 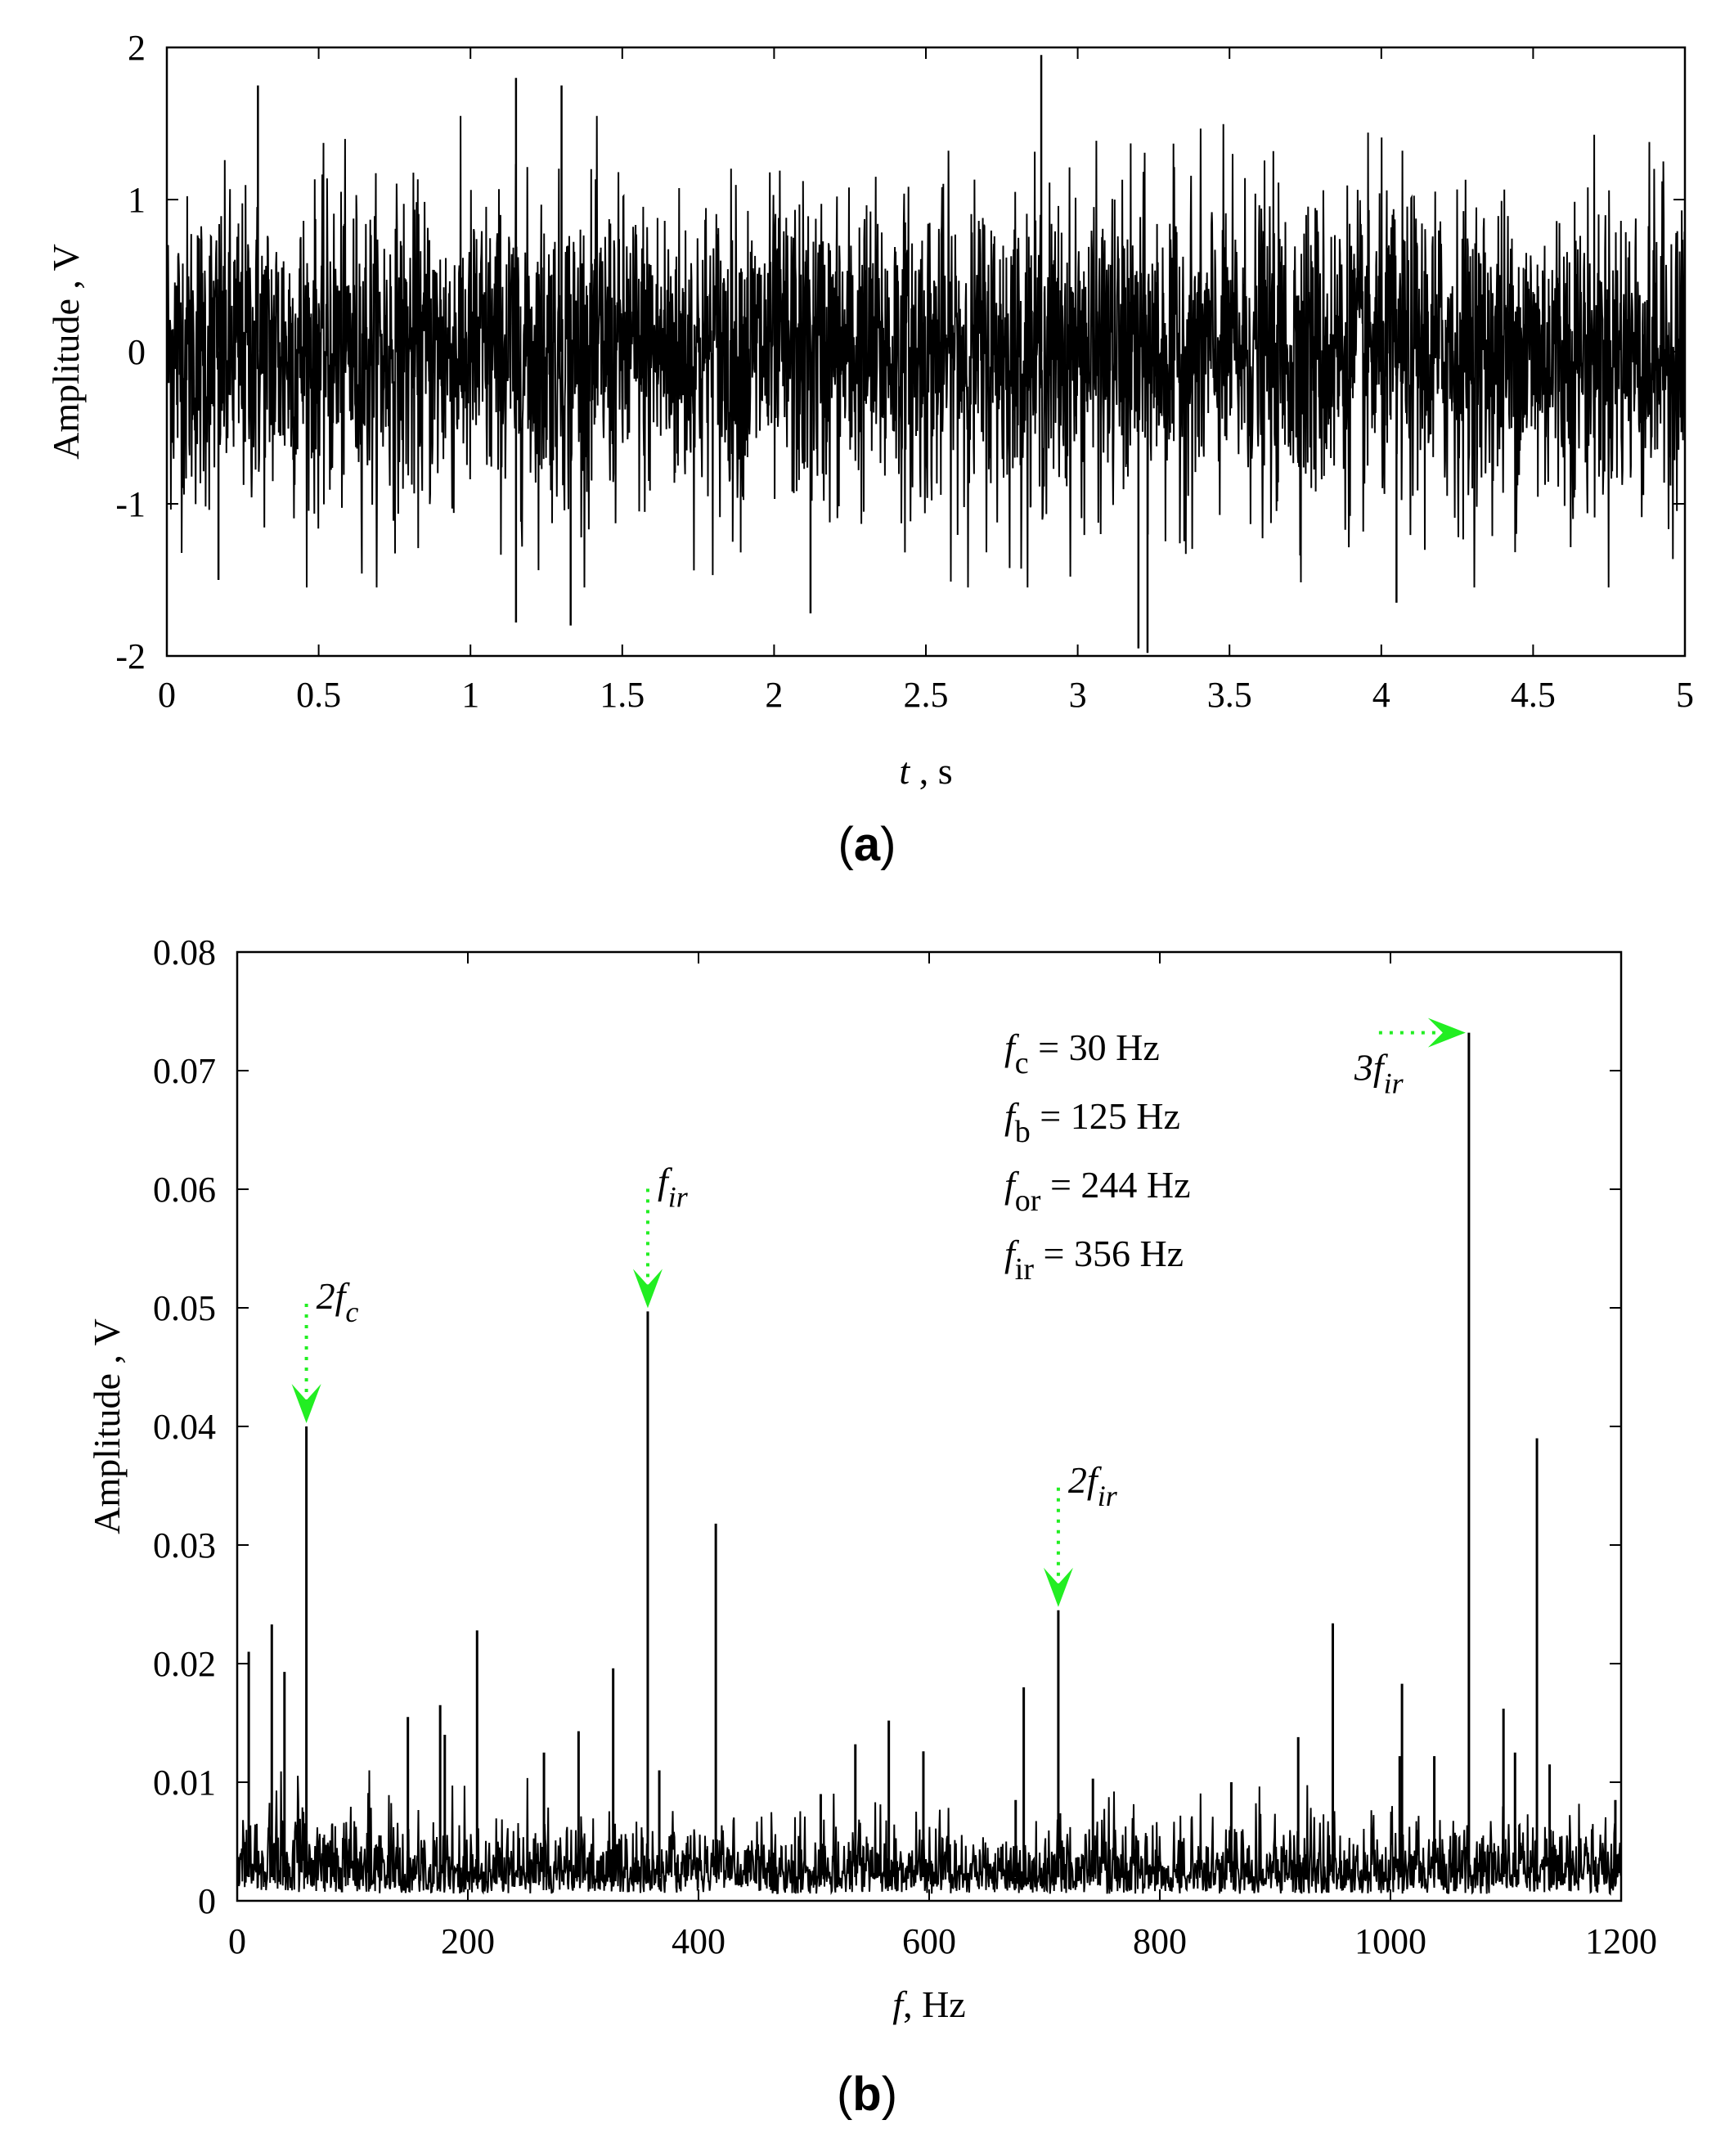 I want to click on annotation-3fir: 3fir, so click(x=1410, y=1059).